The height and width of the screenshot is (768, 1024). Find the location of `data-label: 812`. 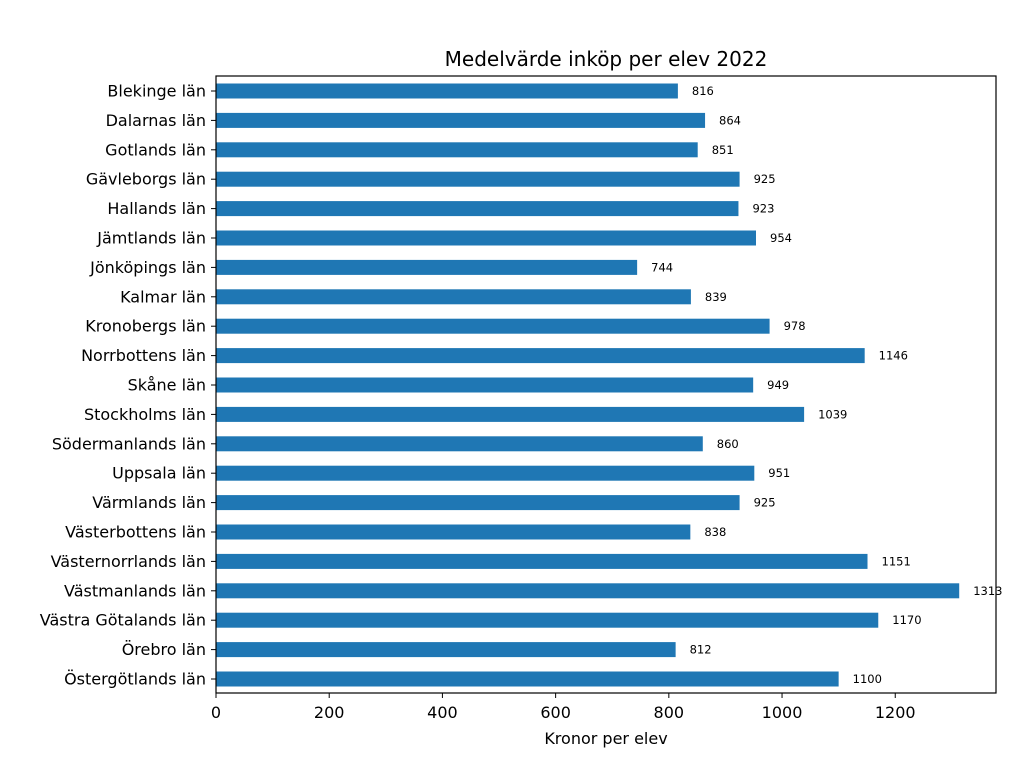

data-label: 812 is located at coordinates (701, 650).